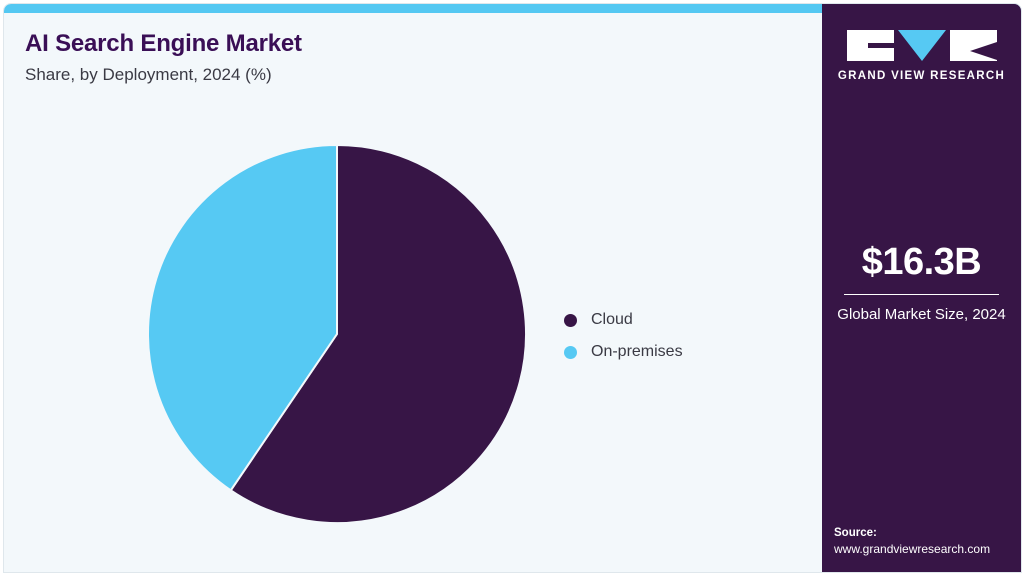 Image resolution: width=1025 pixels, height=576 pixels. What do you see at coordinates (973, 45) in the screenshot?
I see `logo-r-icon` at bounding box center [973, 45].